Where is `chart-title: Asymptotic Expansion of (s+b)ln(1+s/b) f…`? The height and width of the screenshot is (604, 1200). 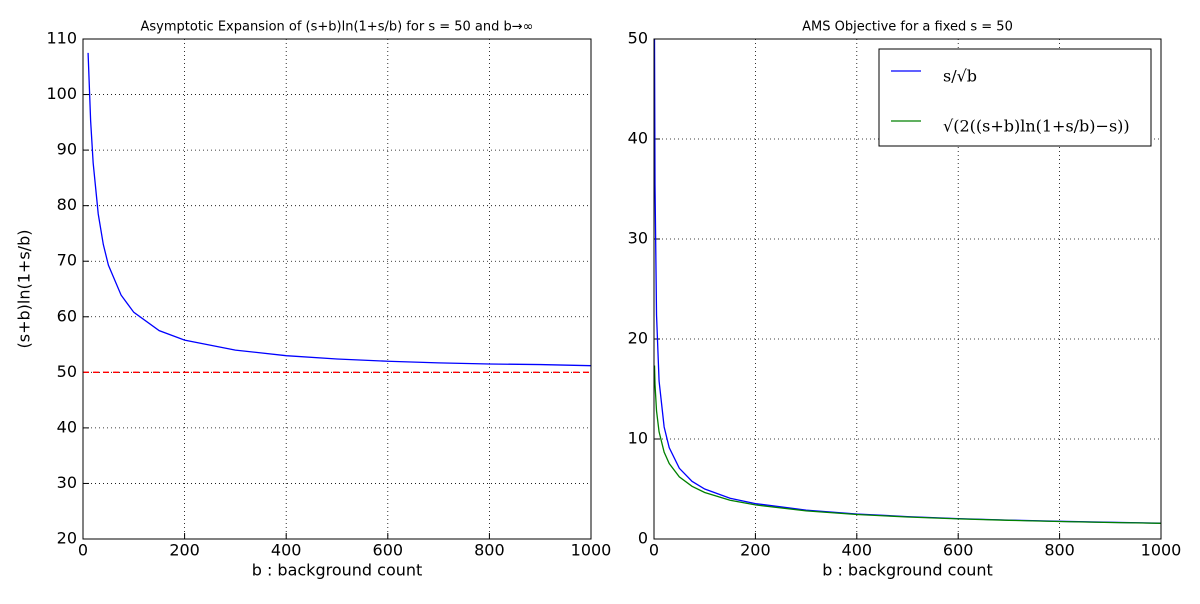
chart-title: Asymptotic Expansion of (s+b)ln(1+s/b) f… is located at coordinates (337, 27).